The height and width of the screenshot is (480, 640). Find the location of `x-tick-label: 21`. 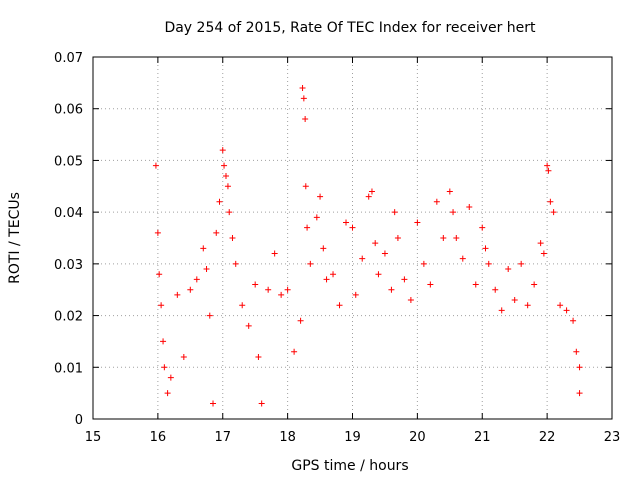

x-tick-label: 21 is located at coordinates (482, 437).